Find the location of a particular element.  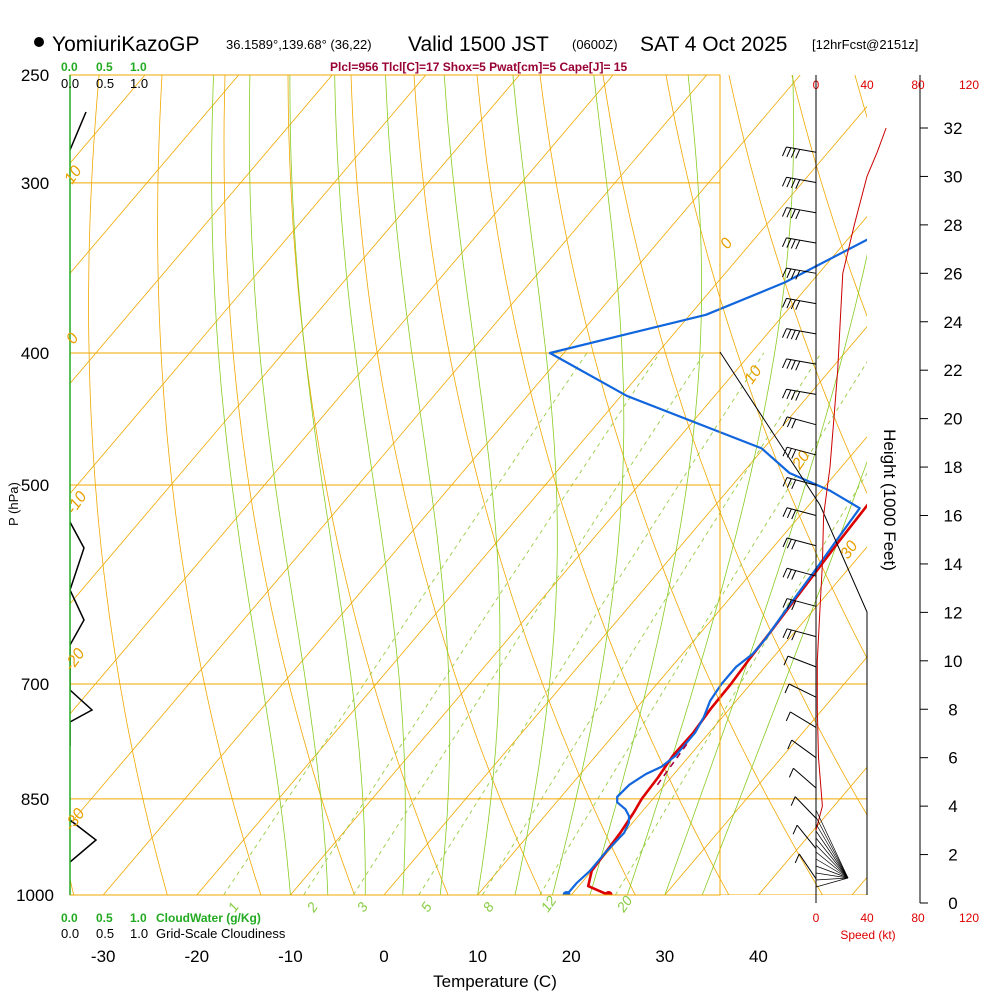

speed-tick-label-bottom: 120 is located at coordinates (969, 918).